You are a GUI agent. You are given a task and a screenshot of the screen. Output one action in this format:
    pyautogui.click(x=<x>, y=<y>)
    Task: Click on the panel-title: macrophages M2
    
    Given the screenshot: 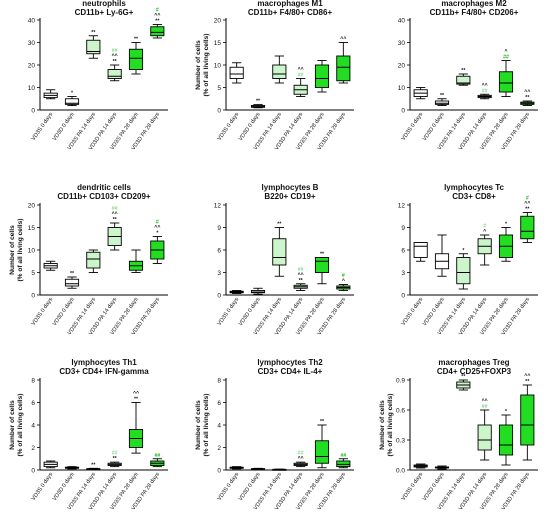 What is the action you would take?
    pyautogui.click(x=474, y=4)
    